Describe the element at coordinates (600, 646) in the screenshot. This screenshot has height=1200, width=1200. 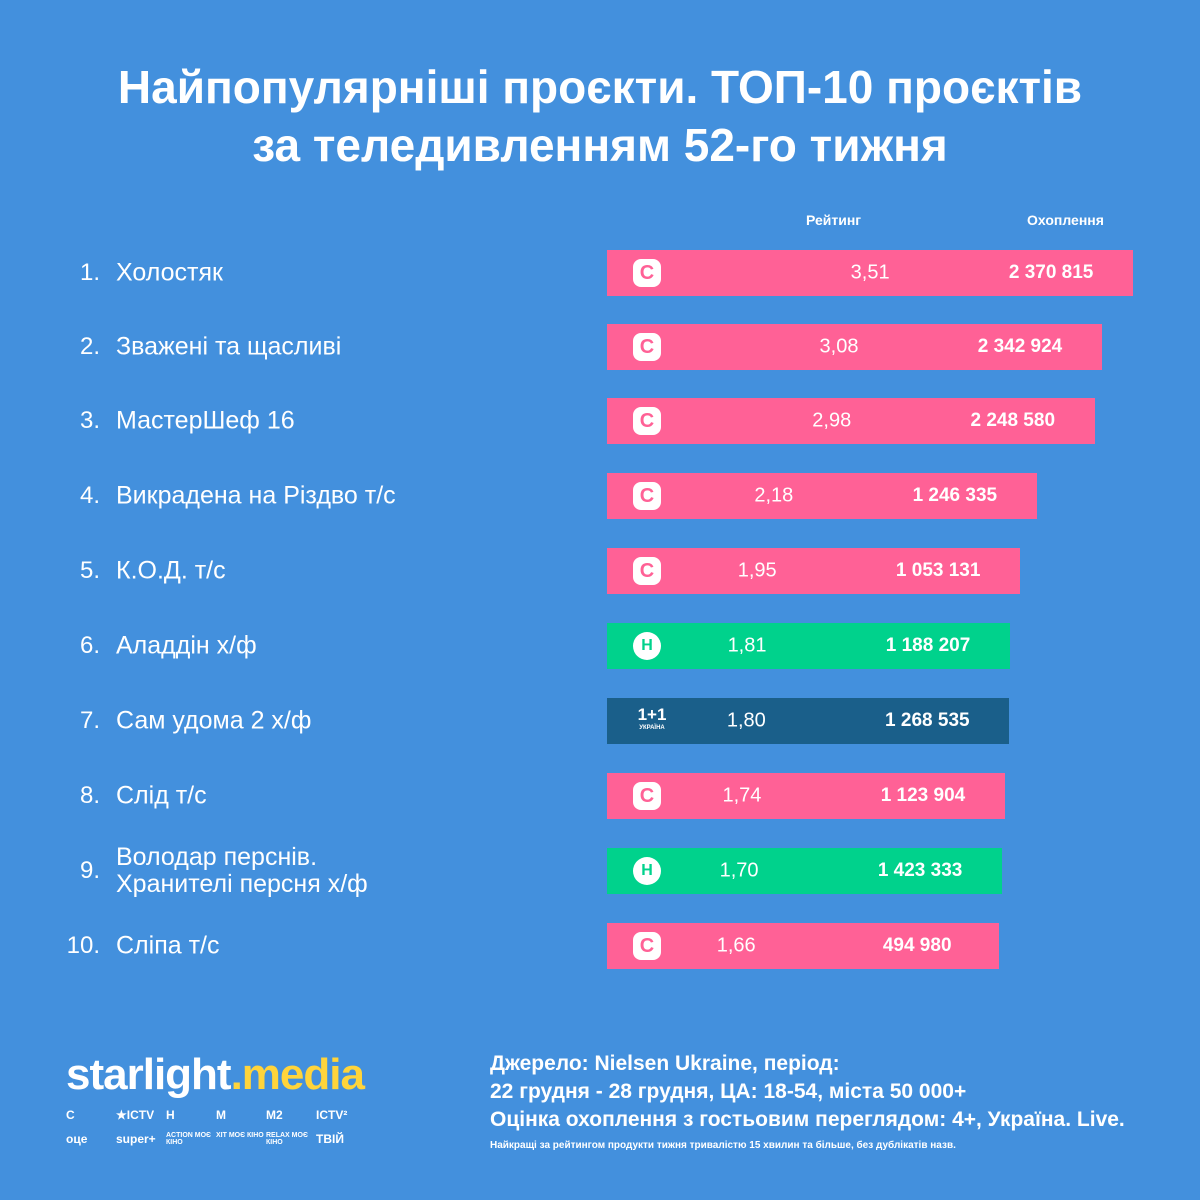
I see `chart-row: 6. Аладдін х/ф Н 1,81 1 188 207` at that location.